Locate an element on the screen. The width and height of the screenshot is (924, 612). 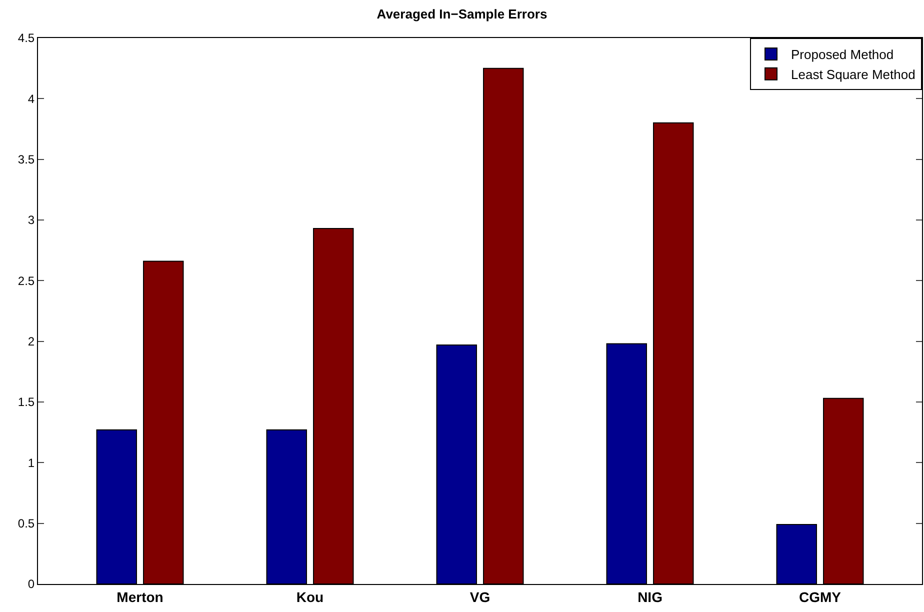
legend-label: Least Square Method is located at coordinates (853, 74).